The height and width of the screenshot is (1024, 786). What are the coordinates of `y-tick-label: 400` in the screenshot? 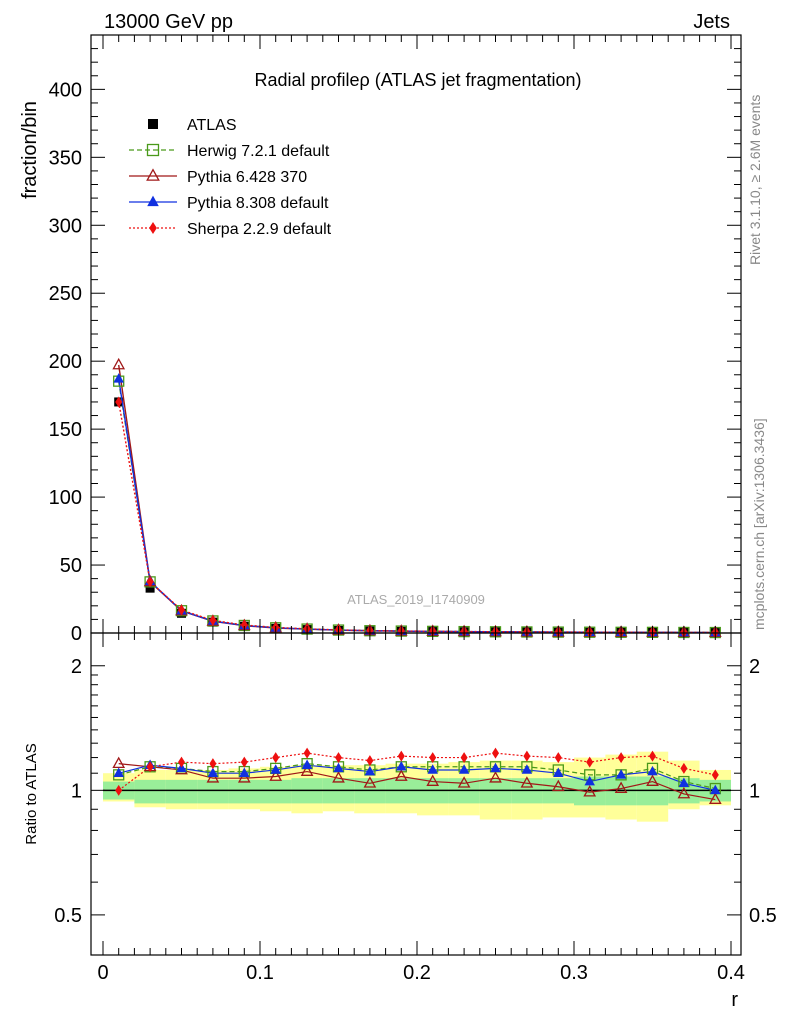 It's located at (65, 90).